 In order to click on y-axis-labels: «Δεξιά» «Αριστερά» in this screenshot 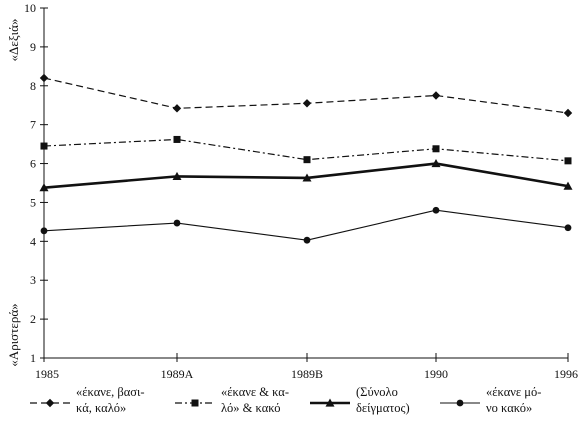, I will do `click(13, 193)`.